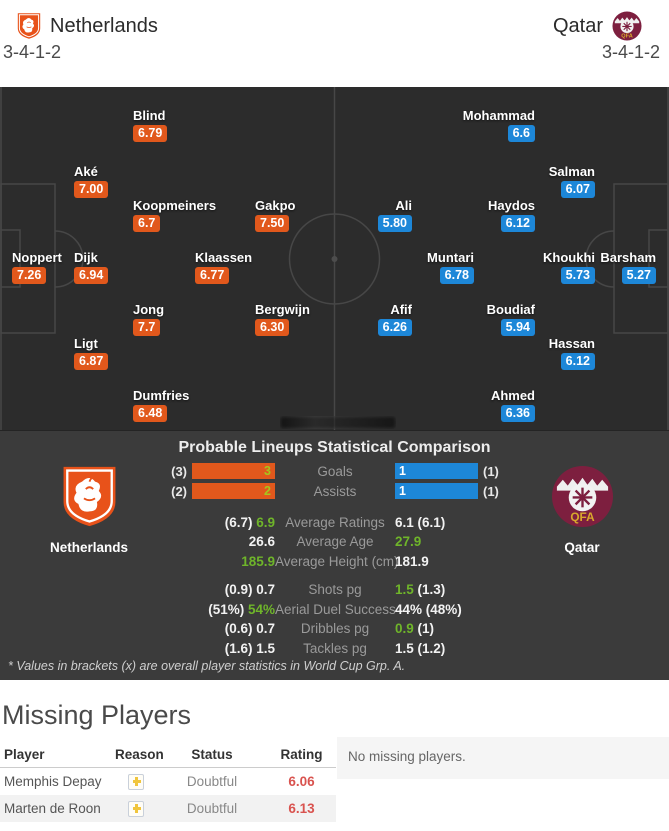  Describe the element at coordinates (335, 609) in the screenshot. I see `stat-label: Aerial Duel Success` at that location.